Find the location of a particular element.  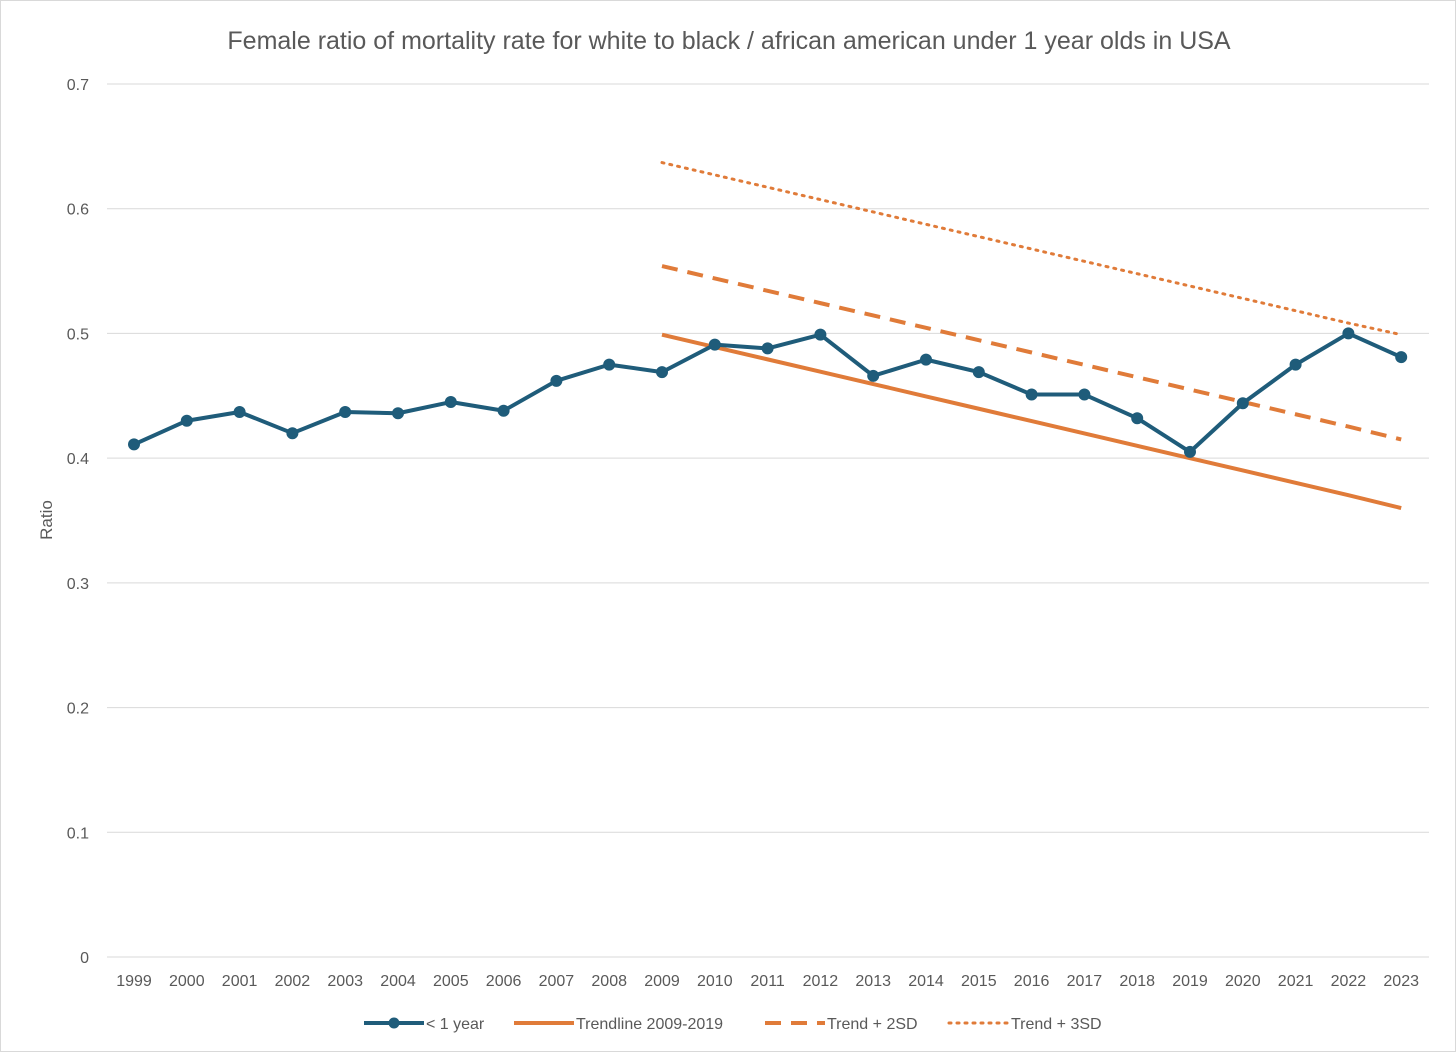

legend-label: < 1 year is located at coordinates (455, 1024).